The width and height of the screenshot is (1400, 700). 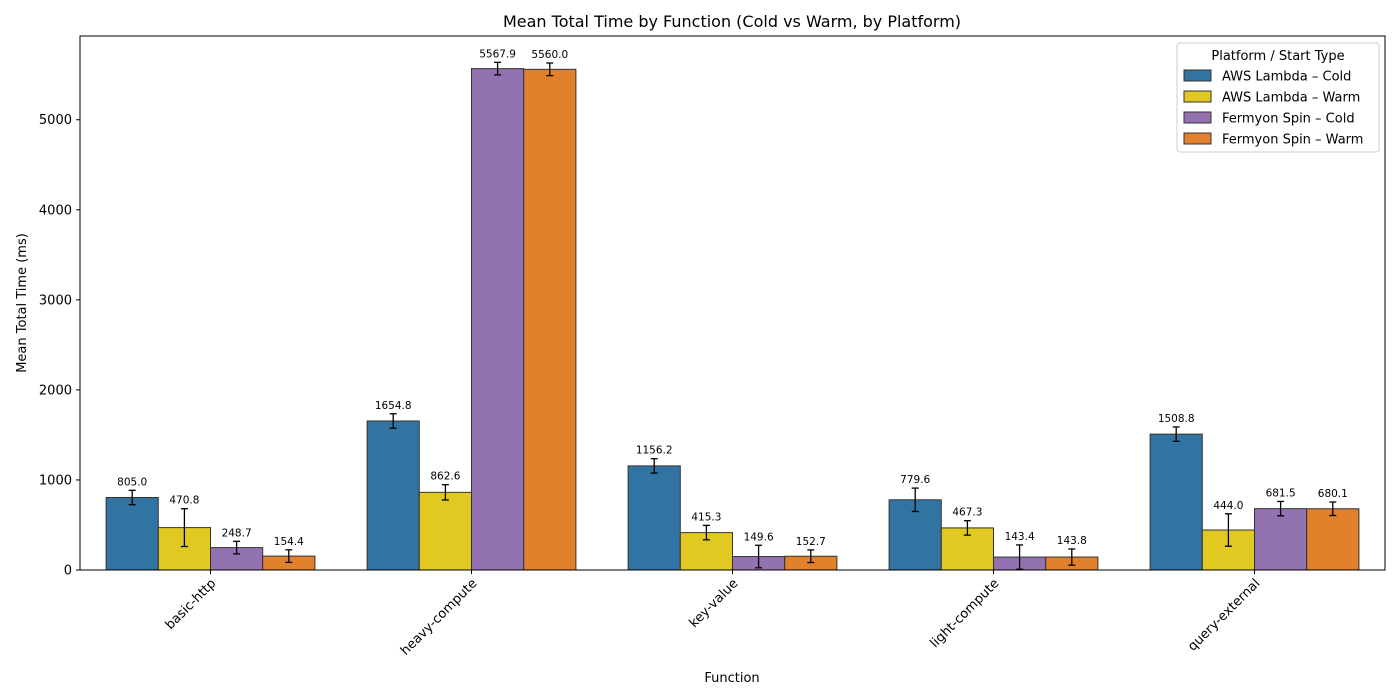 What do you see at coordinates (714, 603) in the screenshot?
I see `x-tick-label: key-value` at bounding box center [714, 603].